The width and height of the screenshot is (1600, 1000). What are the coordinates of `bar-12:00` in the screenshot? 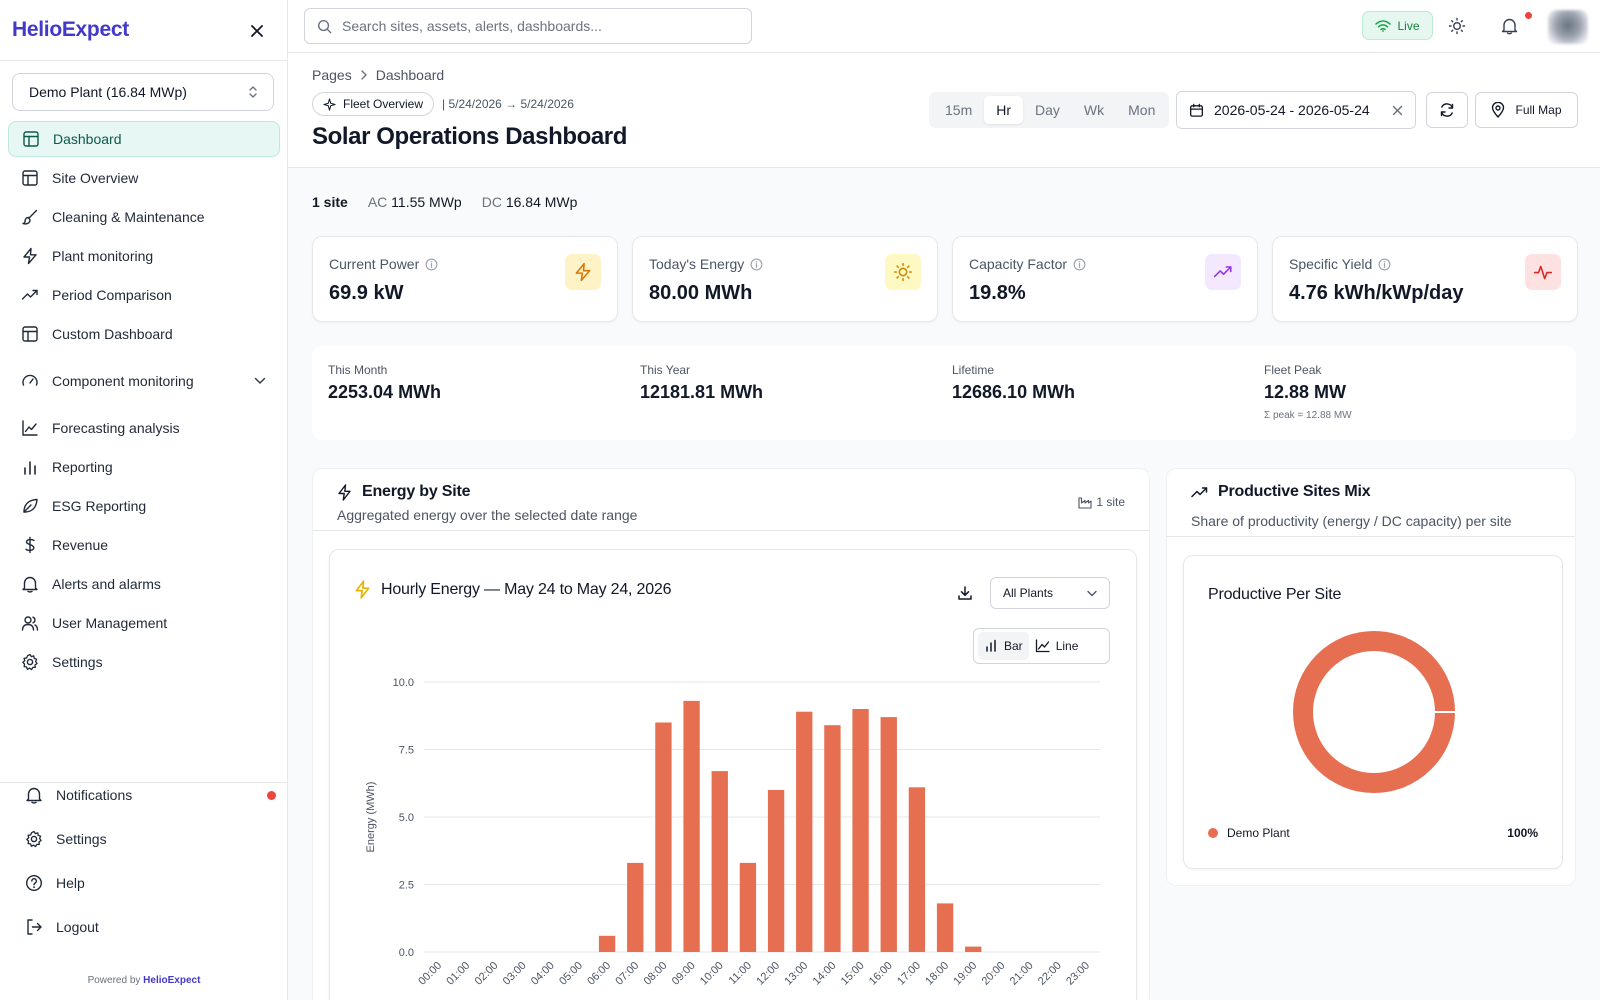 It's located at (776, 871).